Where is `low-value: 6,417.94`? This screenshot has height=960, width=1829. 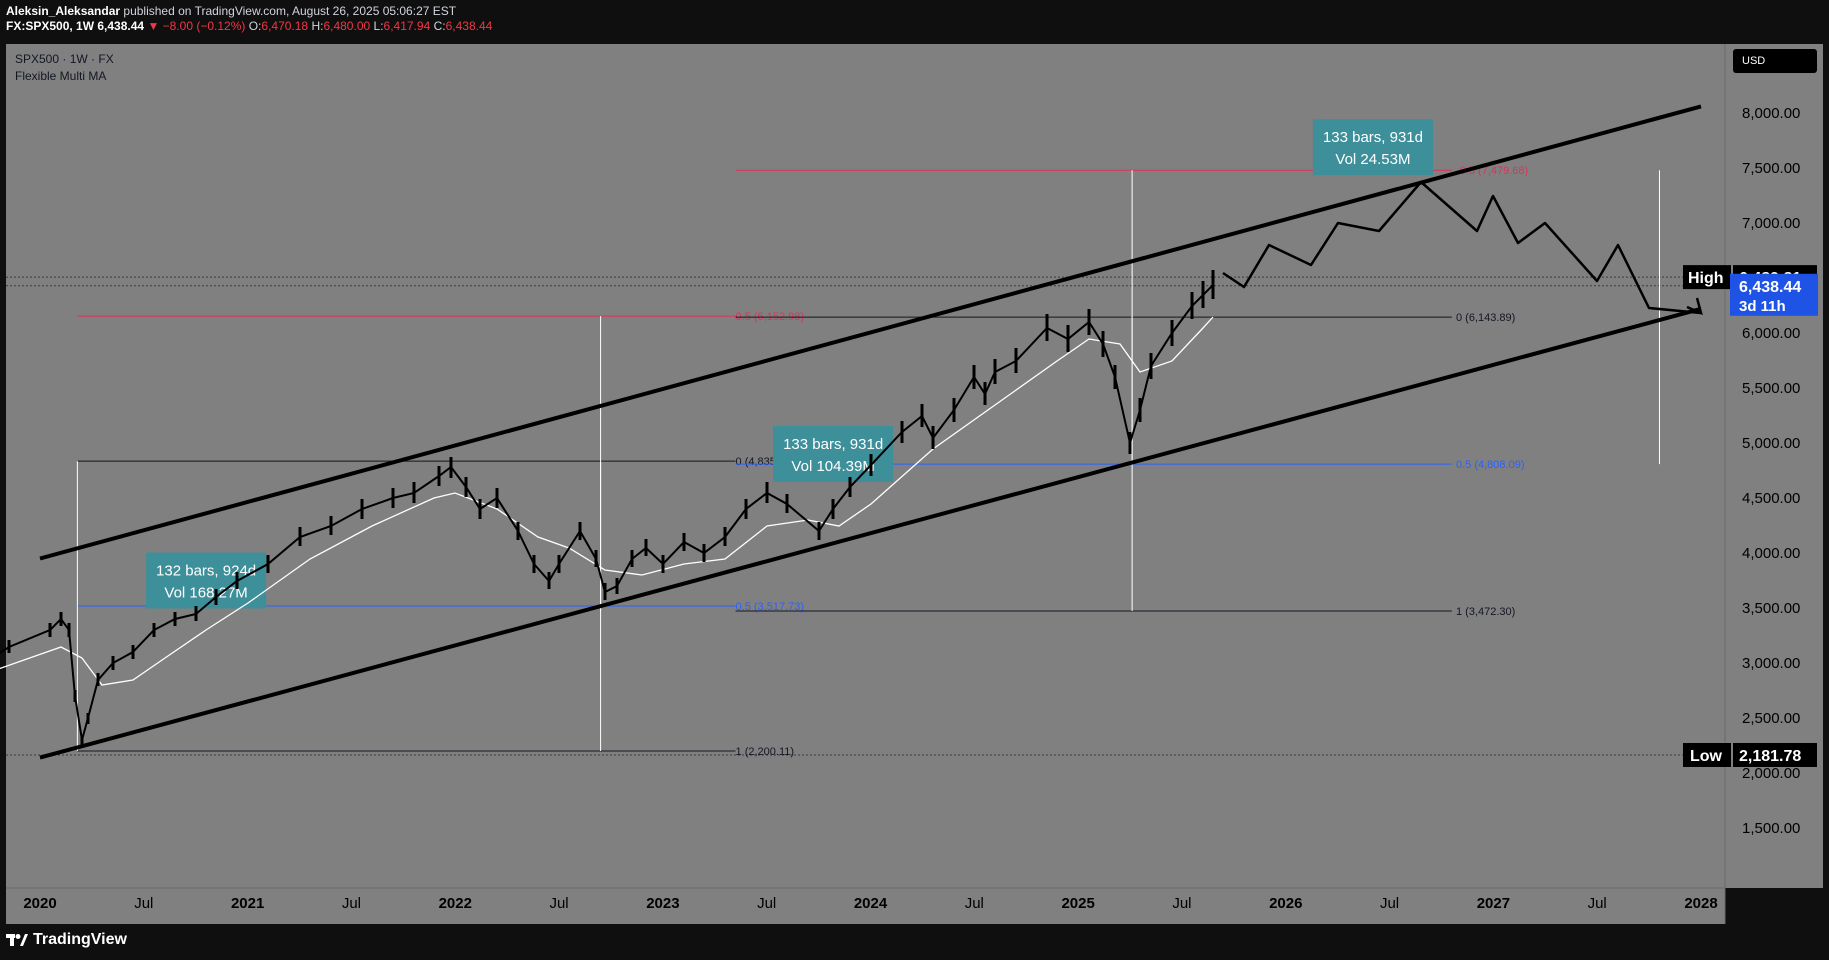
low-value: 6,417.94 is located at coordinates (407, 26).